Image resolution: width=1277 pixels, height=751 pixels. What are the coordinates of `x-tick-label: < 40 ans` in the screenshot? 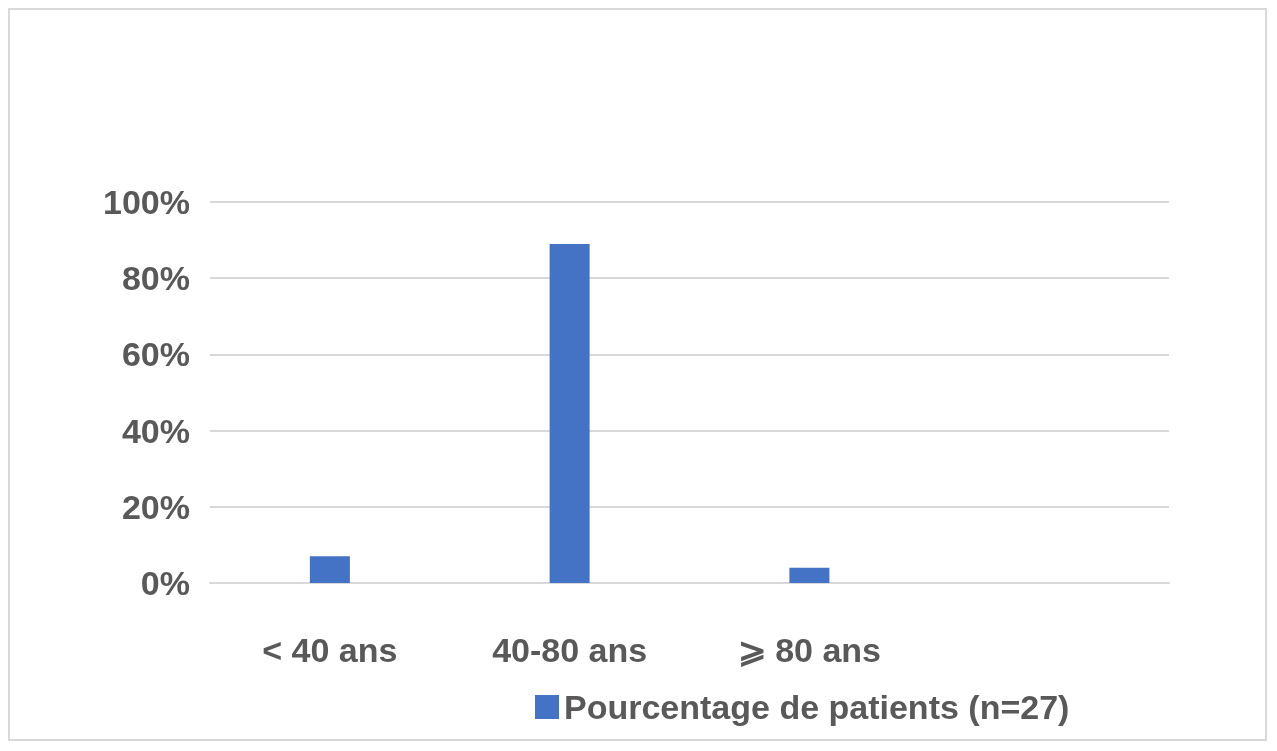 It's located at (330, 650).